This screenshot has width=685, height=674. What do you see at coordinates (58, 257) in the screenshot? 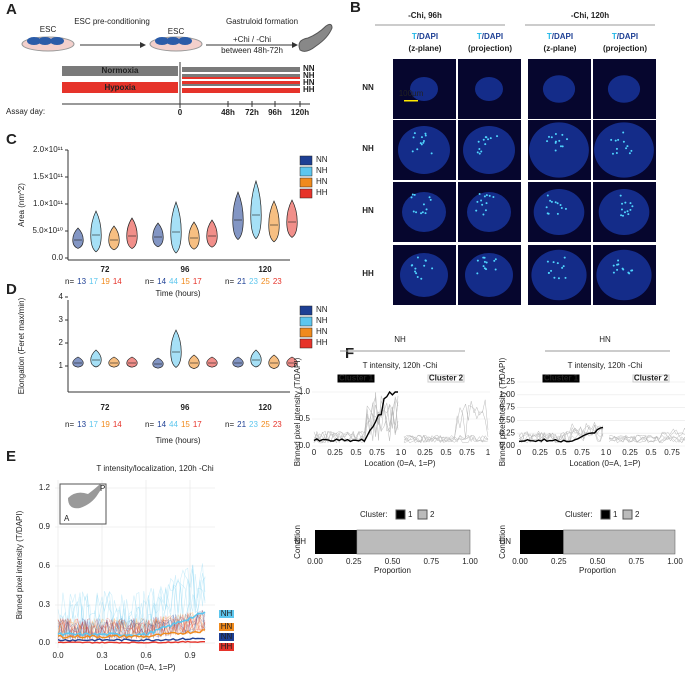
I see `y-tick-label: 0.0` at bounding box center [58, 257].